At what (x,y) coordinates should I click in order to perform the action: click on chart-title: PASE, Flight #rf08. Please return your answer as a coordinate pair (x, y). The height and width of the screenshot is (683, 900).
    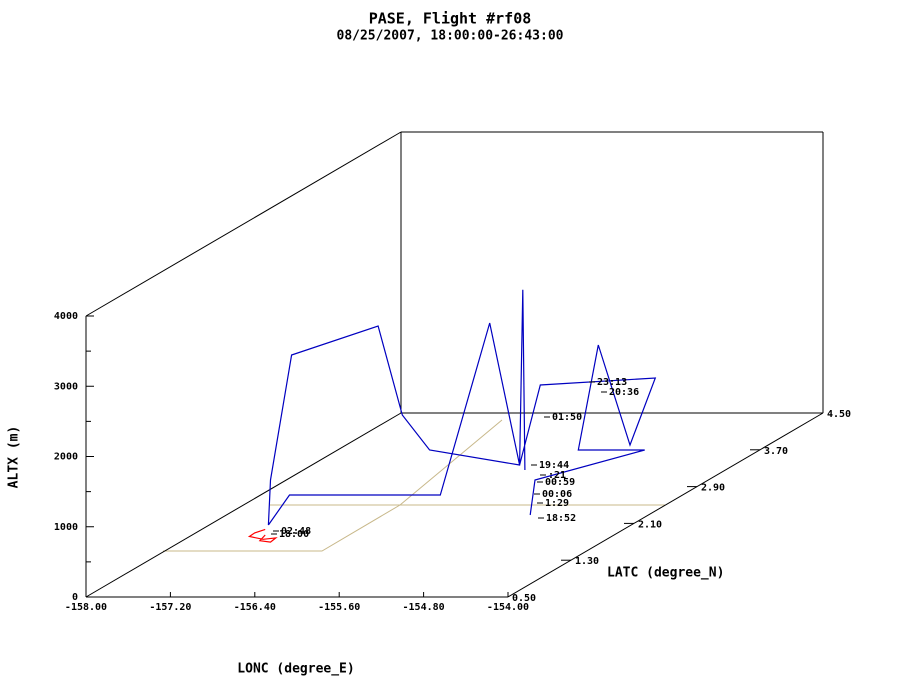
    Looking at the image, I should click on (450, 19).